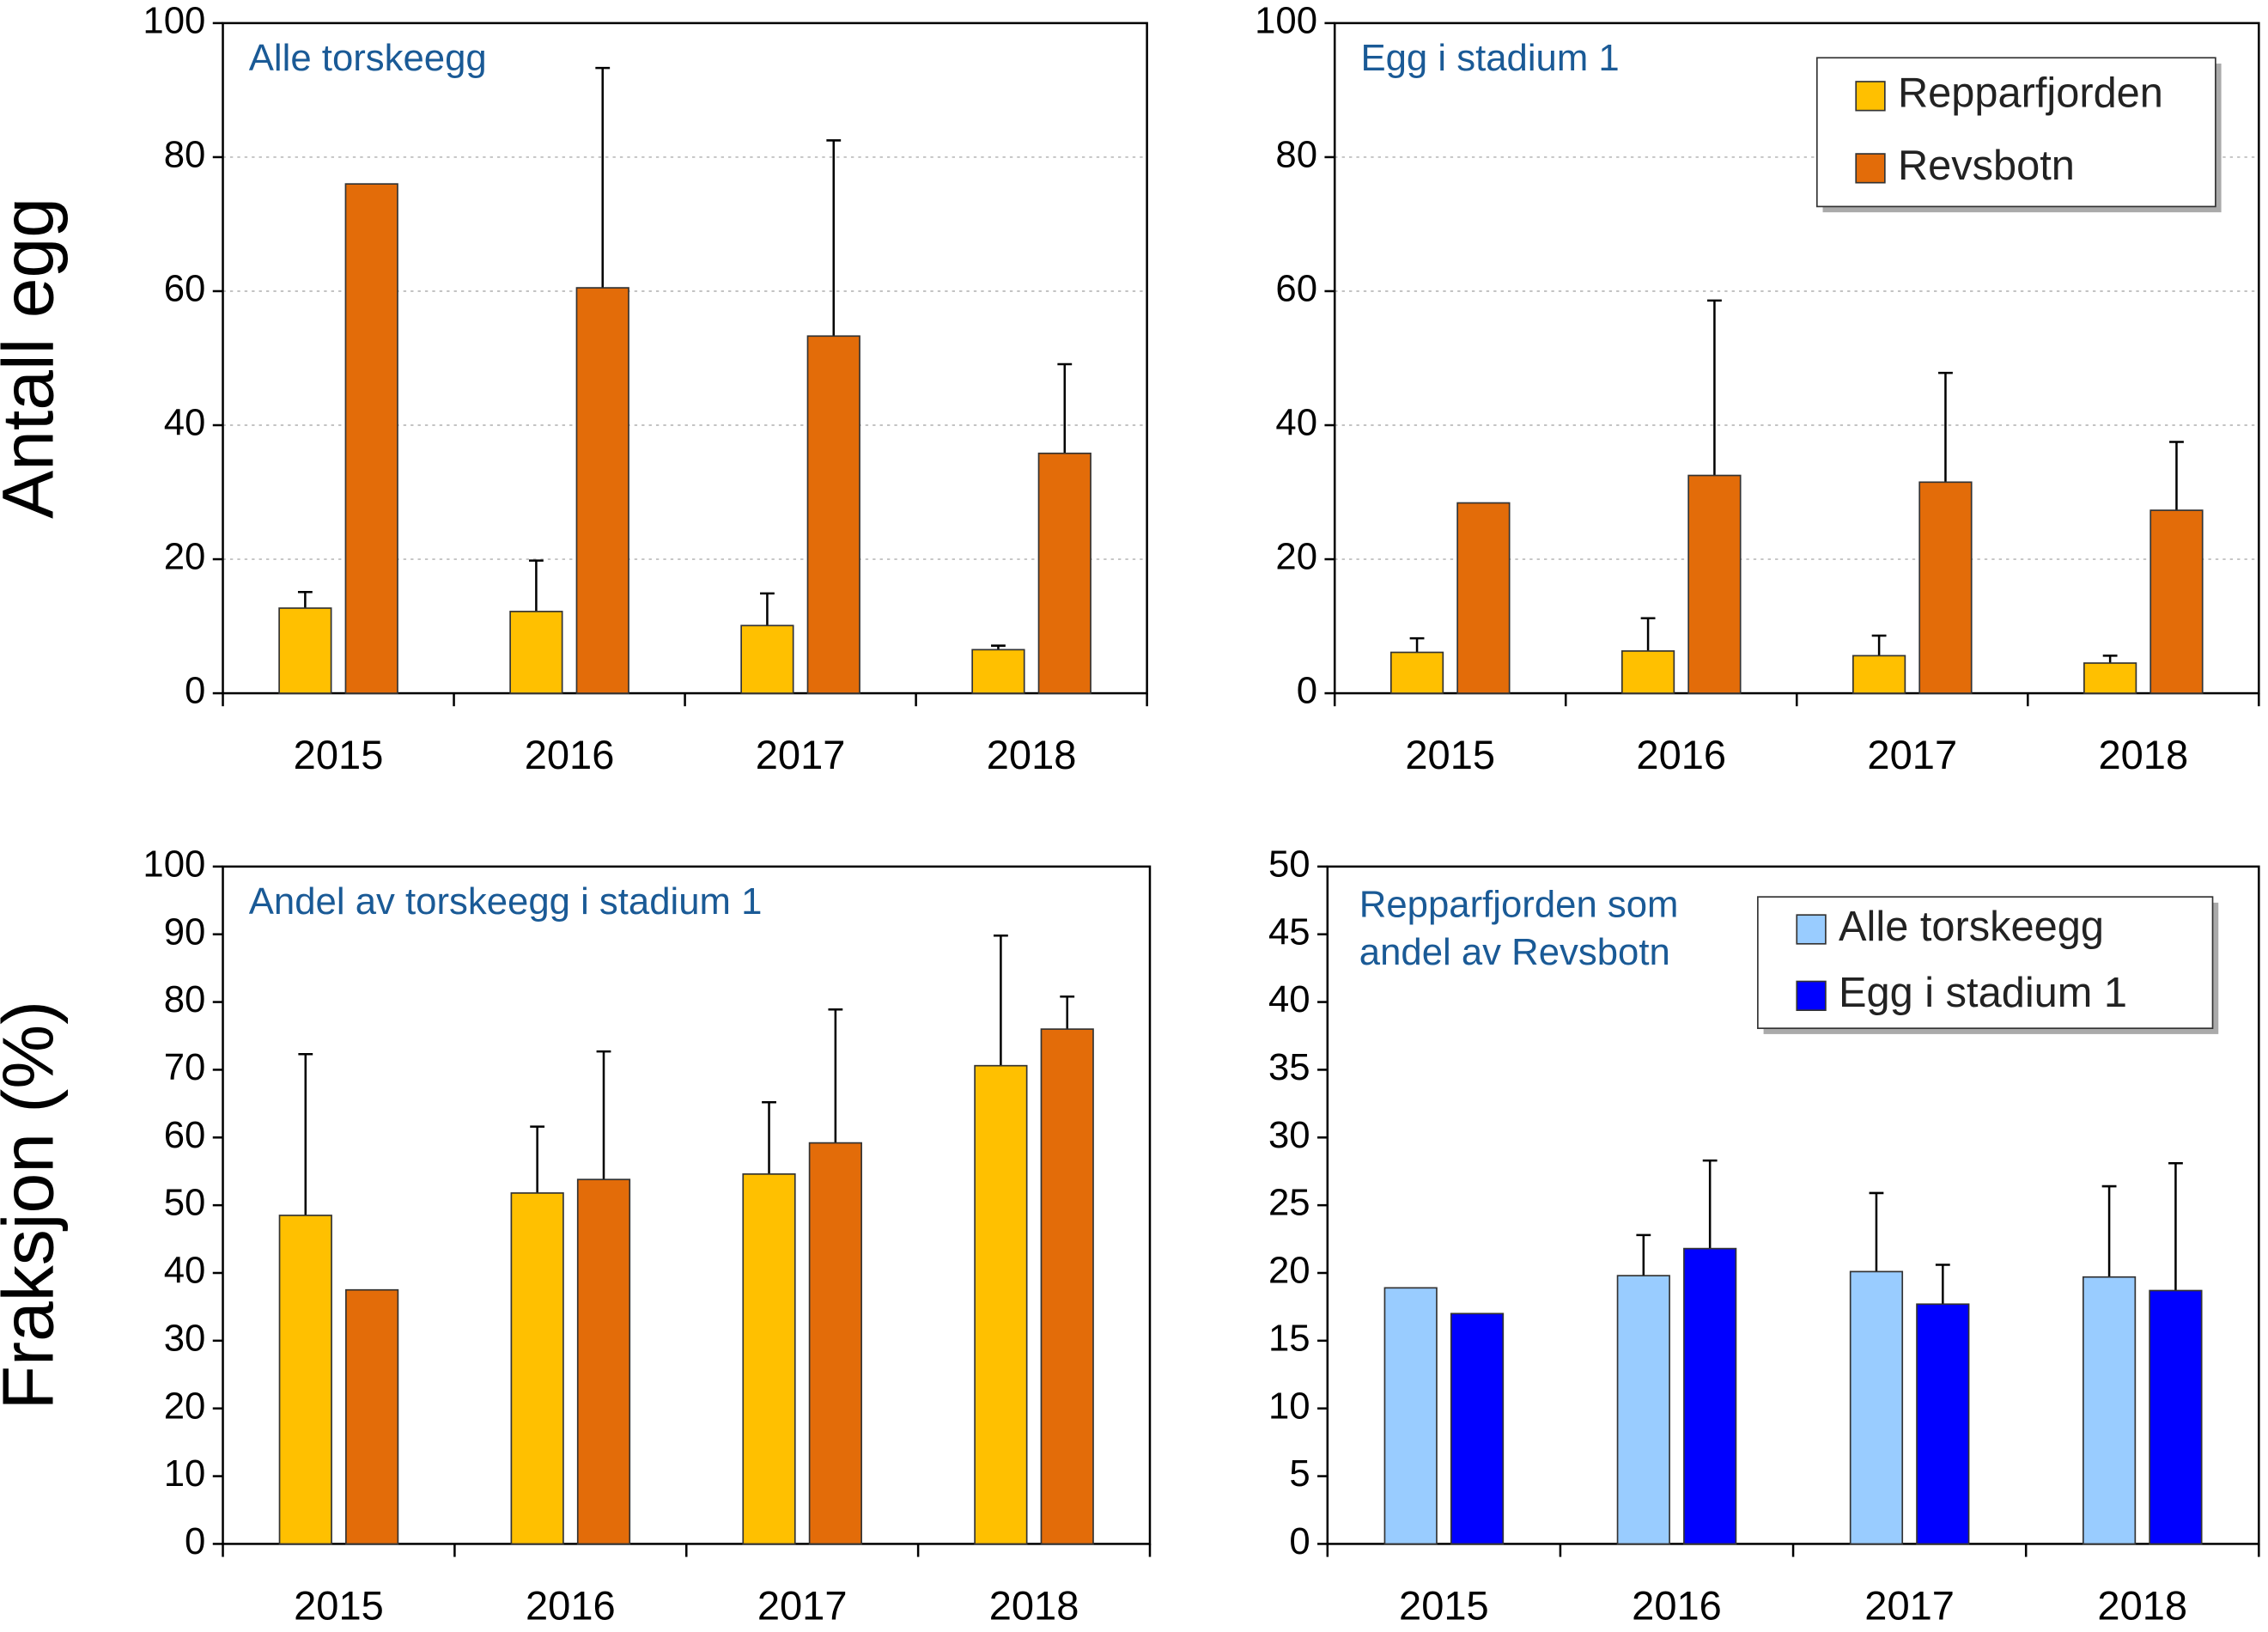 The image size is (2268, 1632). I want to click on y-tick-label: 70, so click(185, 1067).